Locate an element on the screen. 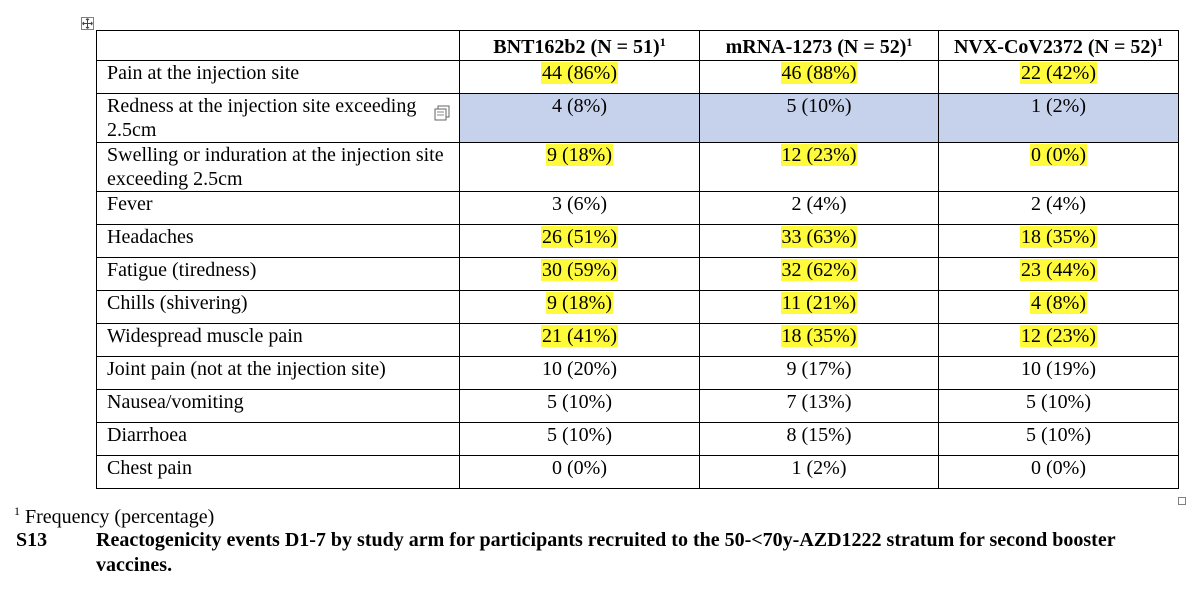  table-cell: 22 (42%) is located at coordinates (1058, 77).